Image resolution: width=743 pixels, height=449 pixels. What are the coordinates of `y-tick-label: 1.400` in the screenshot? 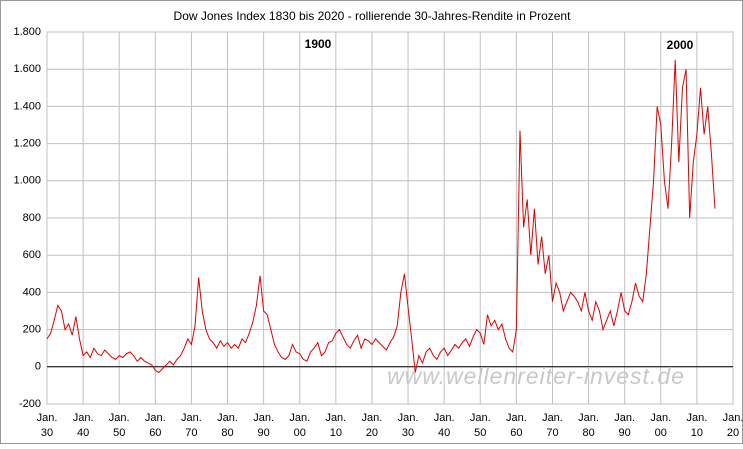 It's located at (27, 106).